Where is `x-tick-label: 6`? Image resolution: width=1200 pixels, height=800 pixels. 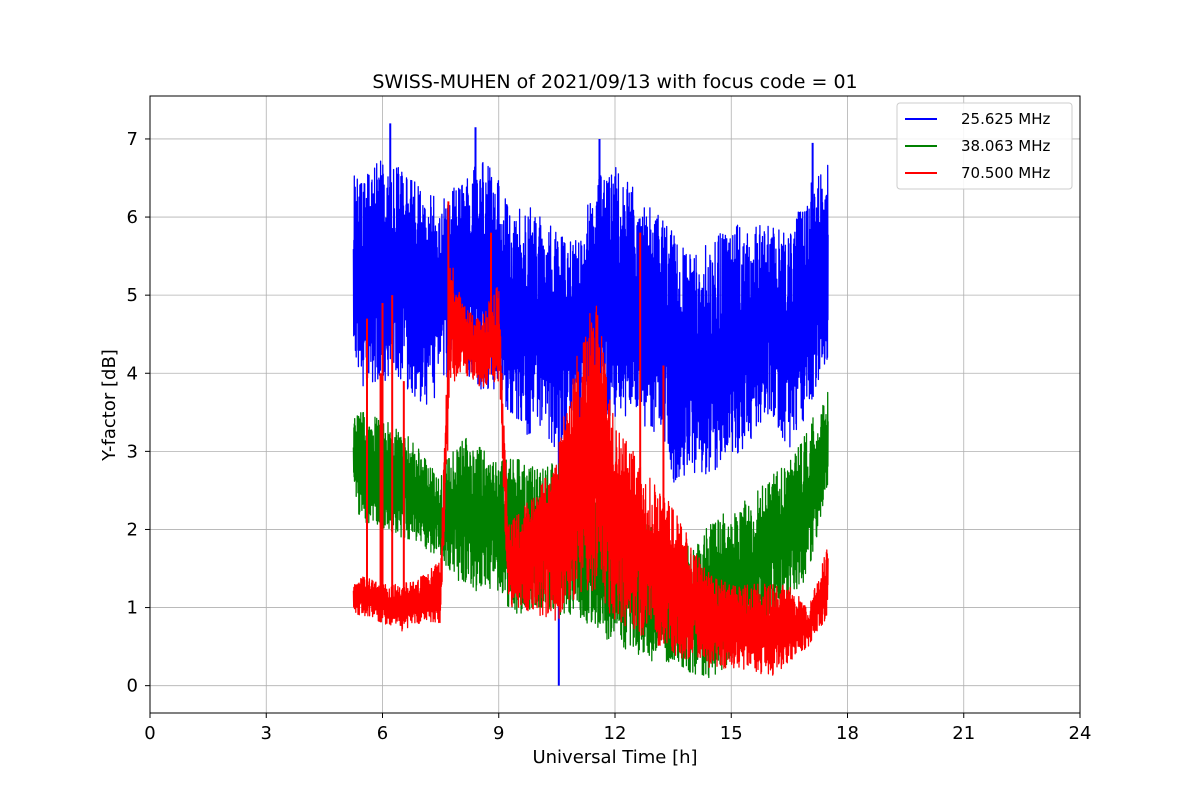 x-tick-label: 6 is located at coordinates (382, 733).